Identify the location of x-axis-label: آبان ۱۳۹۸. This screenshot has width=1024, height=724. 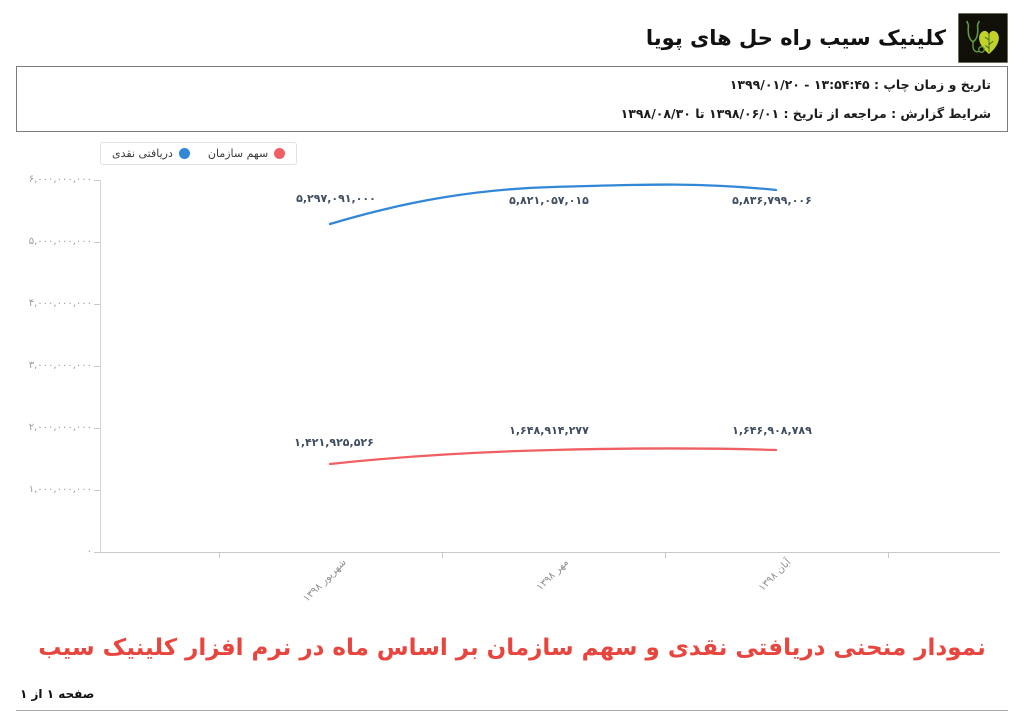
(775, 575).